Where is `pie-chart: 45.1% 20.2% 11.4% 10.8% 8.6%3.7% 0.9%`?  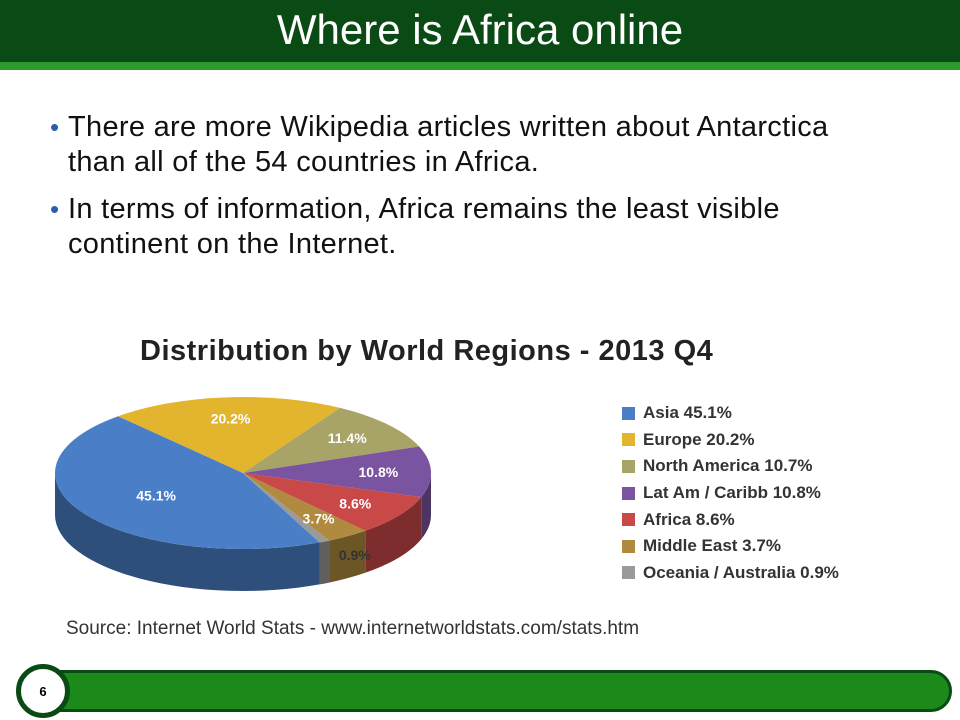 pie-chart: 45.1% 20.2% 11.4% 10.8% 8.6%3.7% 0.9% is located at coordinates (243, 494).